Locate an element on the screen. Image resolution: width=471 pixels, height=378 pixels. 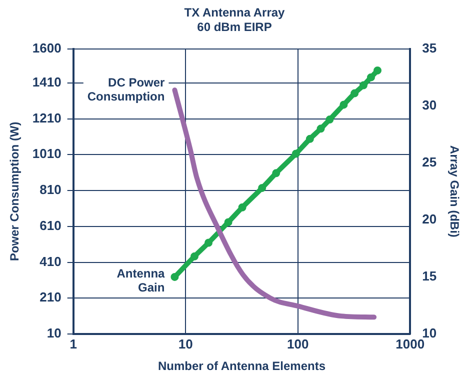
y2-tick-label: 20 is located at coordinates (429, 219).